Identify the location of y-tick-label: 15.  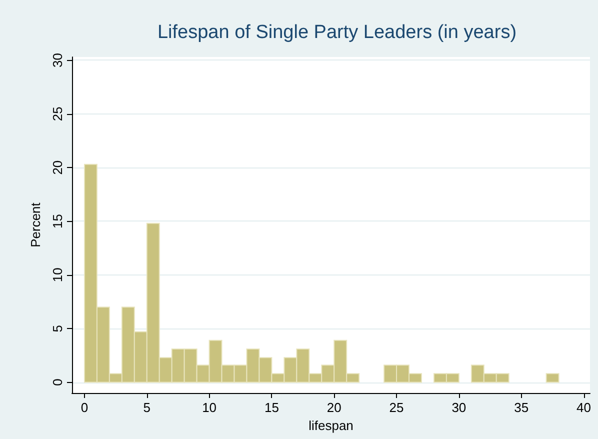
(57, 221).